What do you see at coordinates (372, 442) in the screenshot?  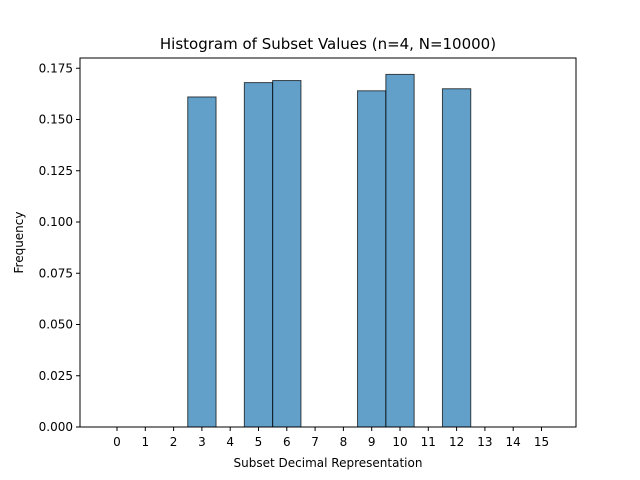 I see `x-tick-label: 9` at bounding box center [372, 442].